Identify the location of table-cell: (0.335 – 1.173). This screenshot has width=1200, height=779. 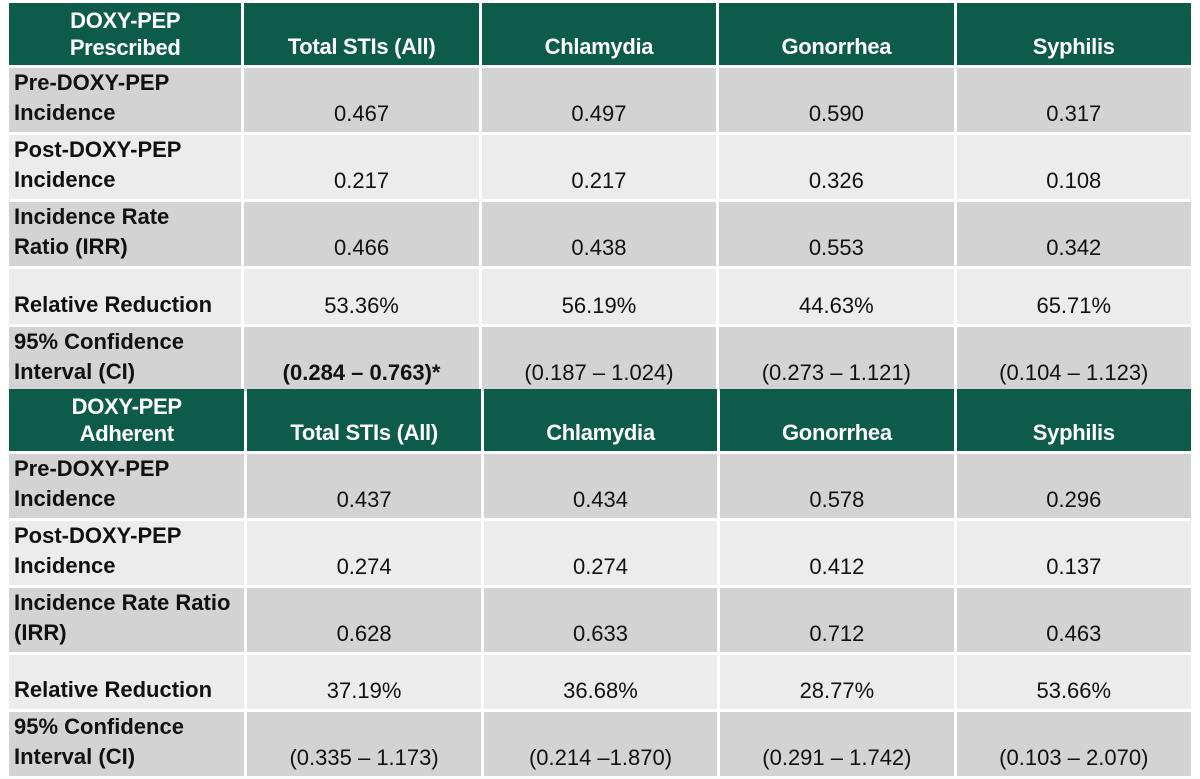
(364, 744).